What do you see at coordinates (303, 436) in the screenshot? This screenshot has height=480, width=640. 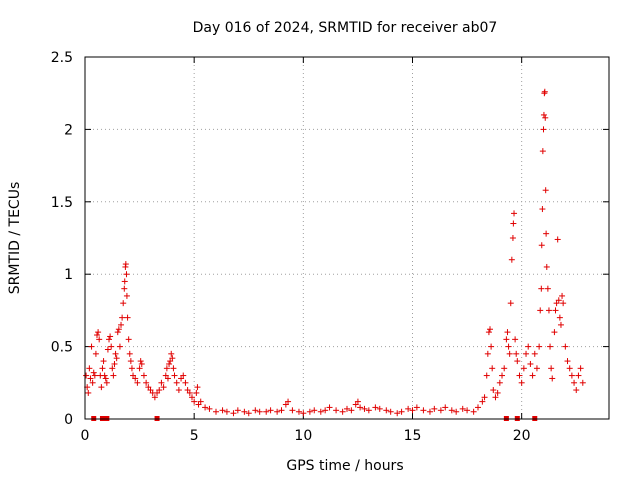 I see `x-tick-label: 10` at bounding box center [303, 436].